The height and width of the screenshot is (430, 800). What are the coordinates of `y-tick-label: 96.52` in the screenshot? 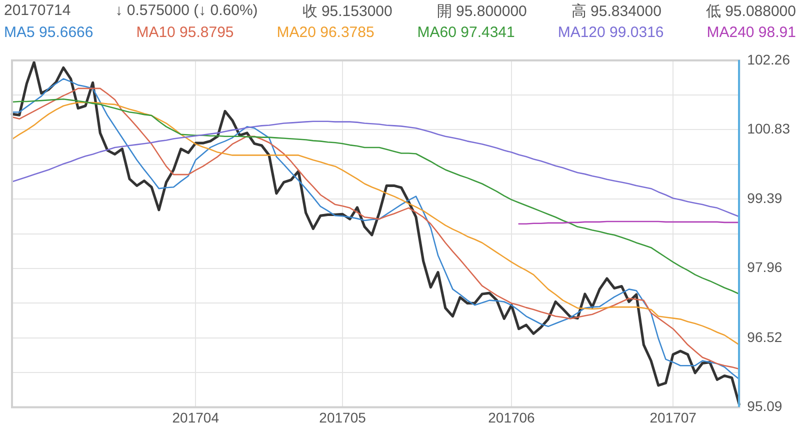 It's located at (764, 336).